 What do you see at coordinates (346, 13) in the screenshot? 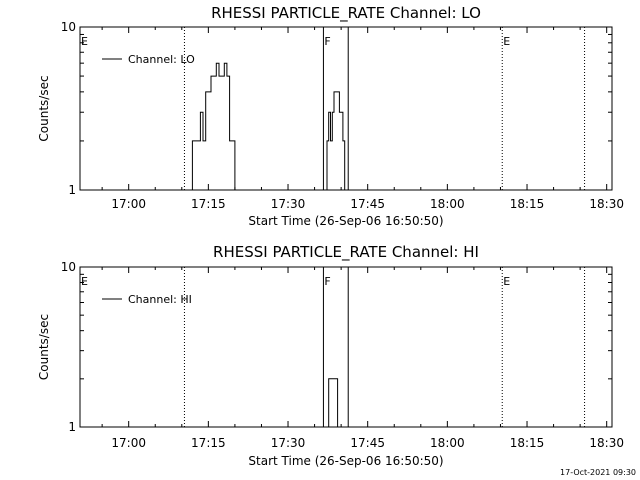
I see `chart-title: RHESSI PARTICLE_RATE Channel: LO` at bounding box center [346, 13].